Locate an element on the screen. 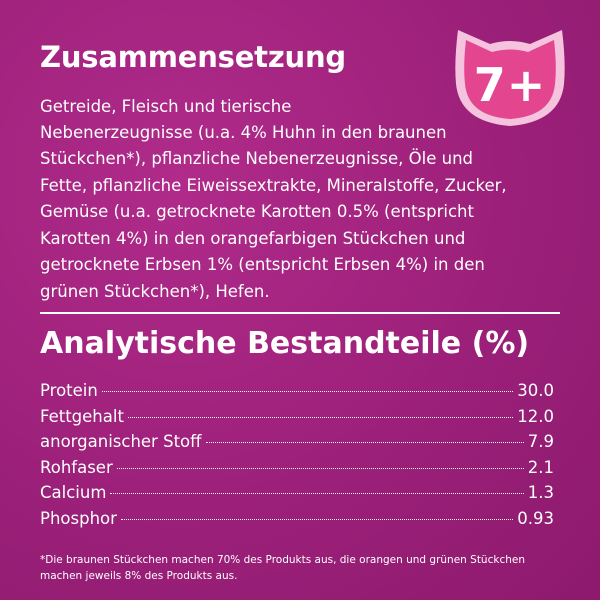 This screenshot has height=600, width=600. analytics-row: Fettgehalt 12.0 is located at coordinates (297, 420).